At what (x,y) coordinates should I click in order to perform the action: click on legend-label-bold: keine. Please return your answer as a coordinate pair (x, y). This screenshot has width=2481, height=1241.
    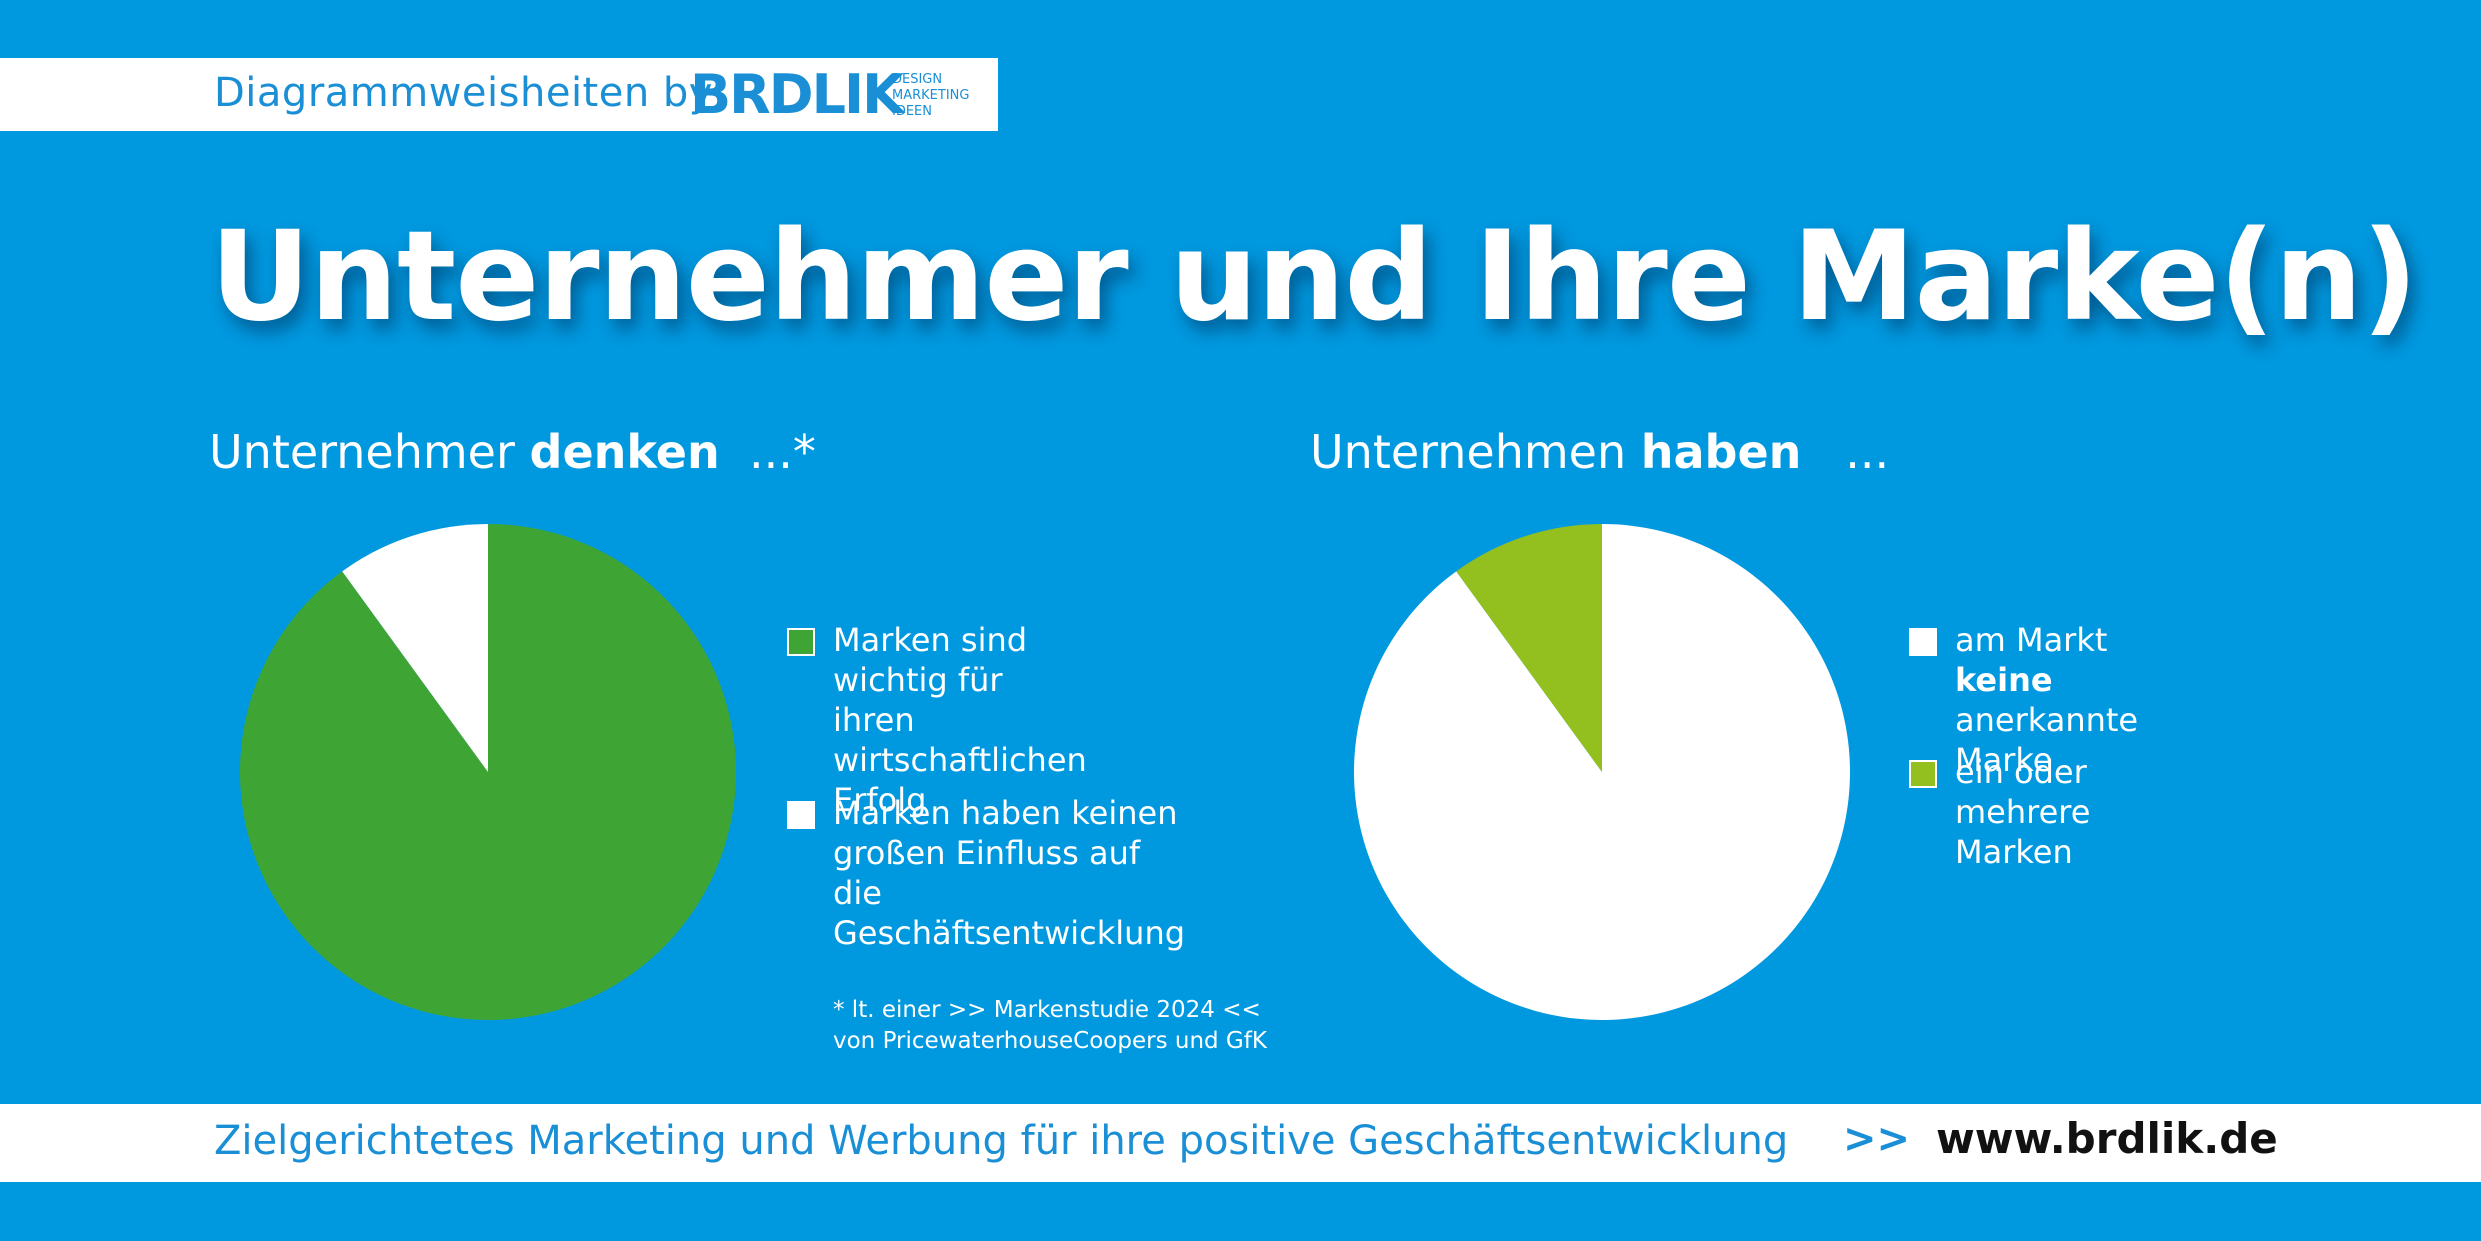
    Looking at the image, I should click on (2004, 680).